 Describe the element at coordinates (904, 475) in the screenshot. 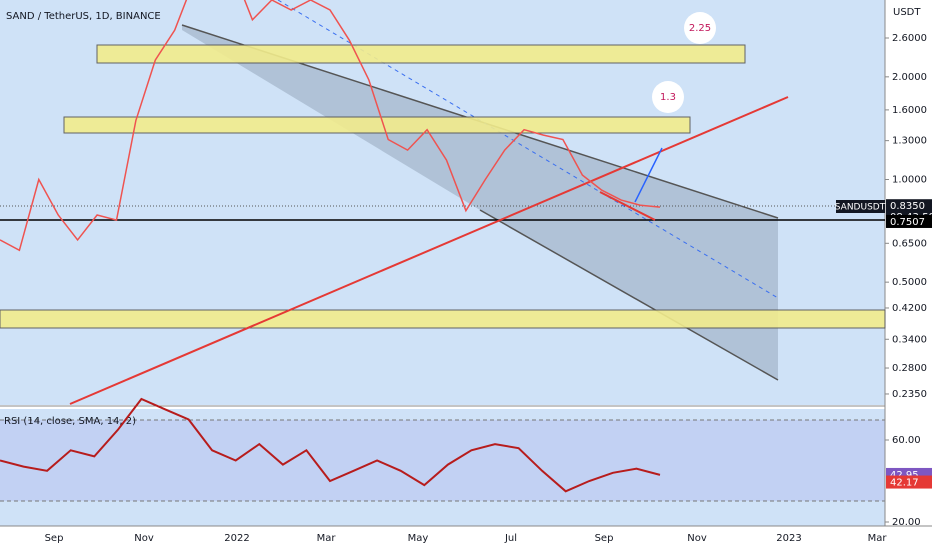

I see `rsi-value: 42.95` at that location.